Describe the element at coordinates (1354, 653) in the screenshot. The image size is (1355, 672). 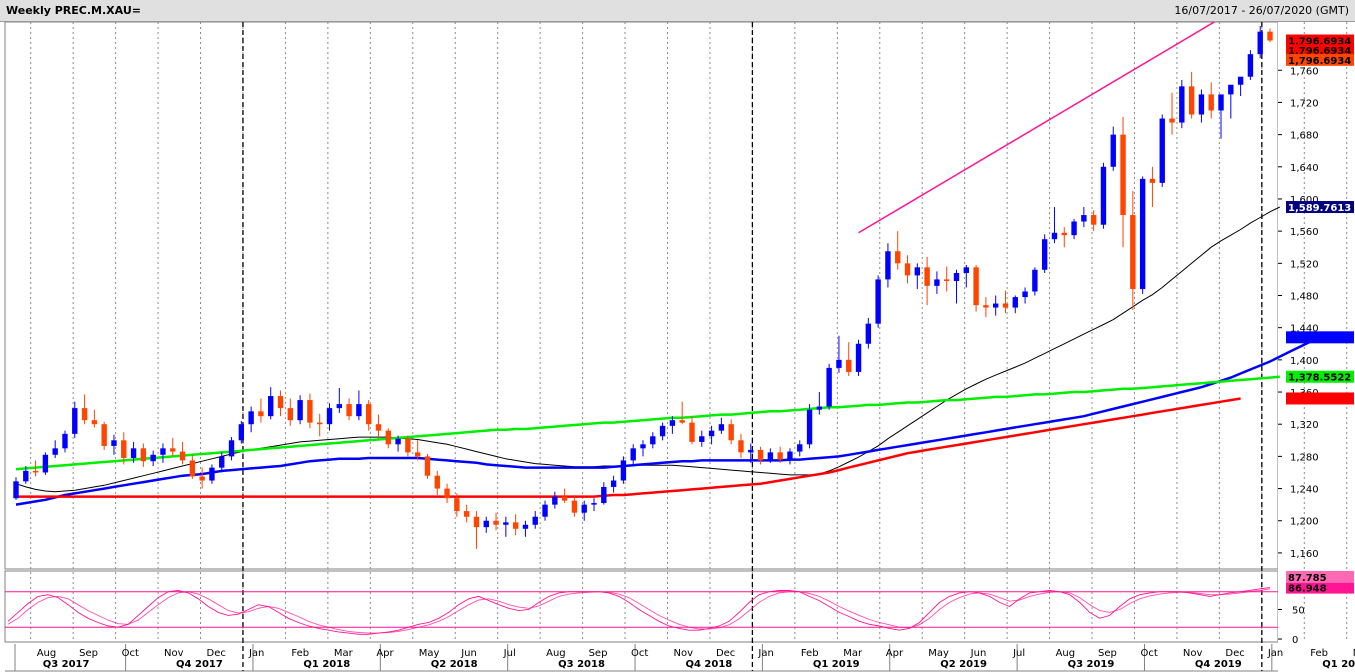
I see `month-label: Mar` at that location.